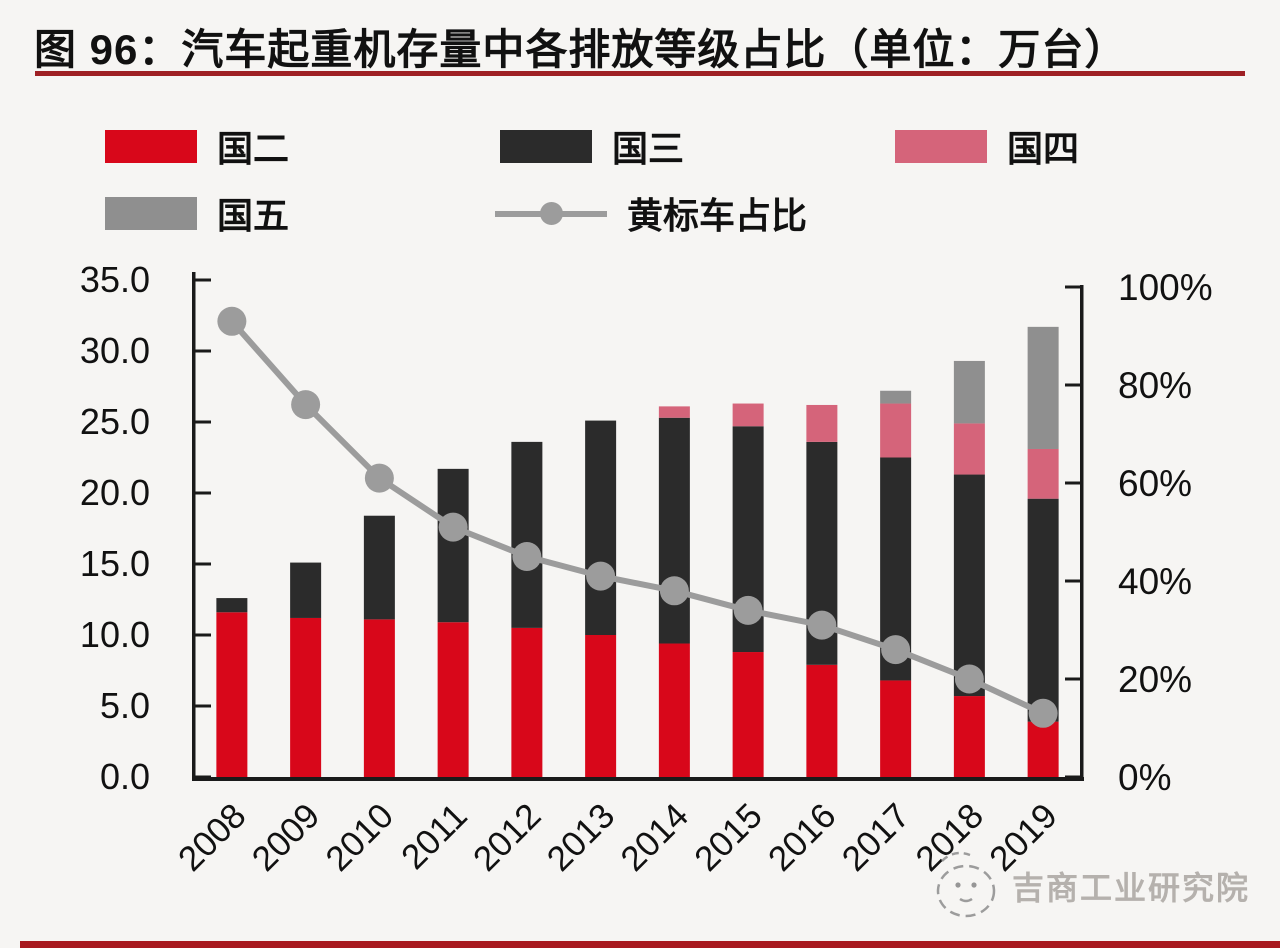 The width and height of the screenshot is (1280, 948). Describe the element at coordinates (1155, 385) in the screenshot. I see `right-axis-label: 80%` at that location.